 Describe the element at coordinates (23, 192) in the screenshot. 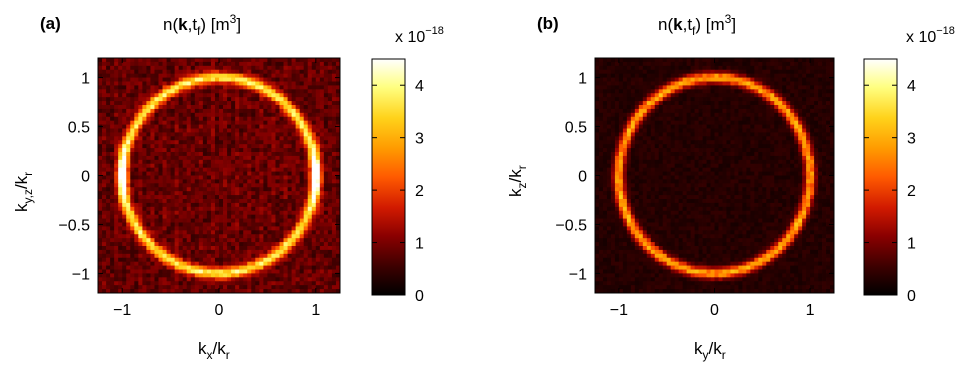

I see `y-axis-label-a: ky,z/kr` at that location.